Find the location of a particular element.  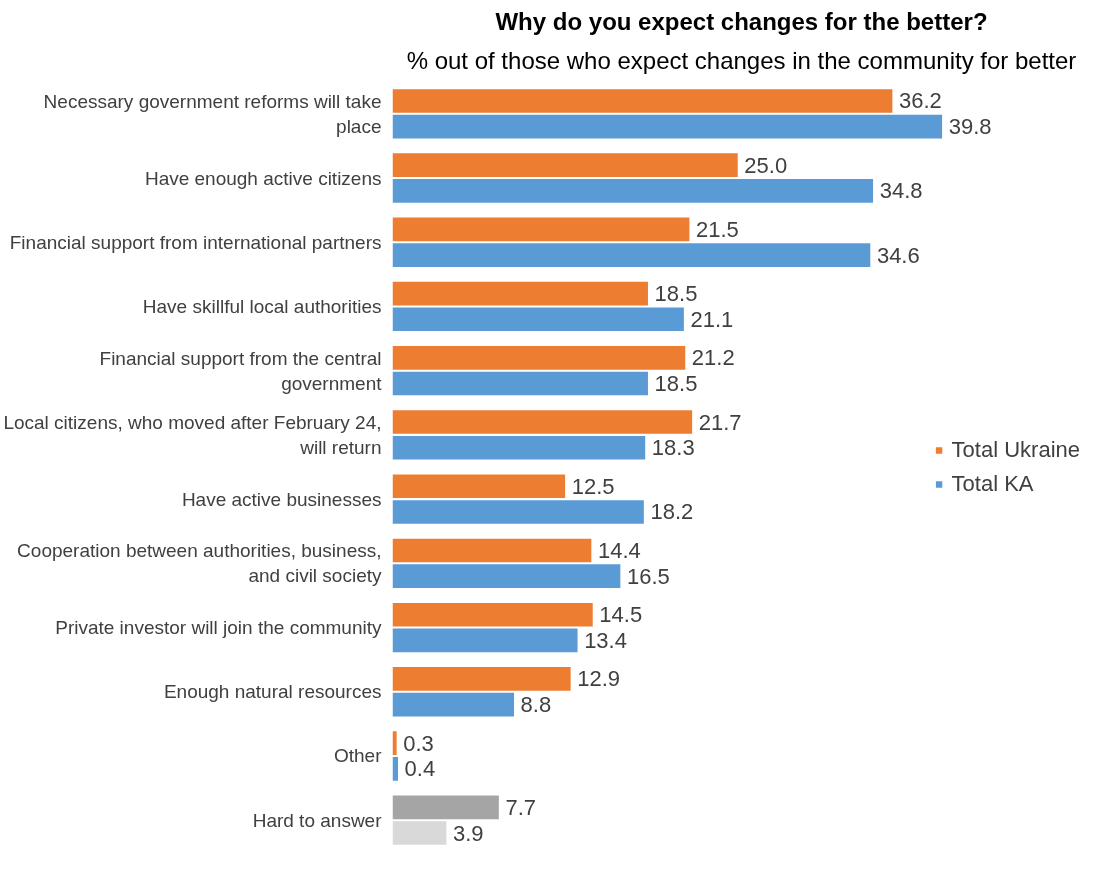

data-label: 21.2 is located at coordinates (713, 358).